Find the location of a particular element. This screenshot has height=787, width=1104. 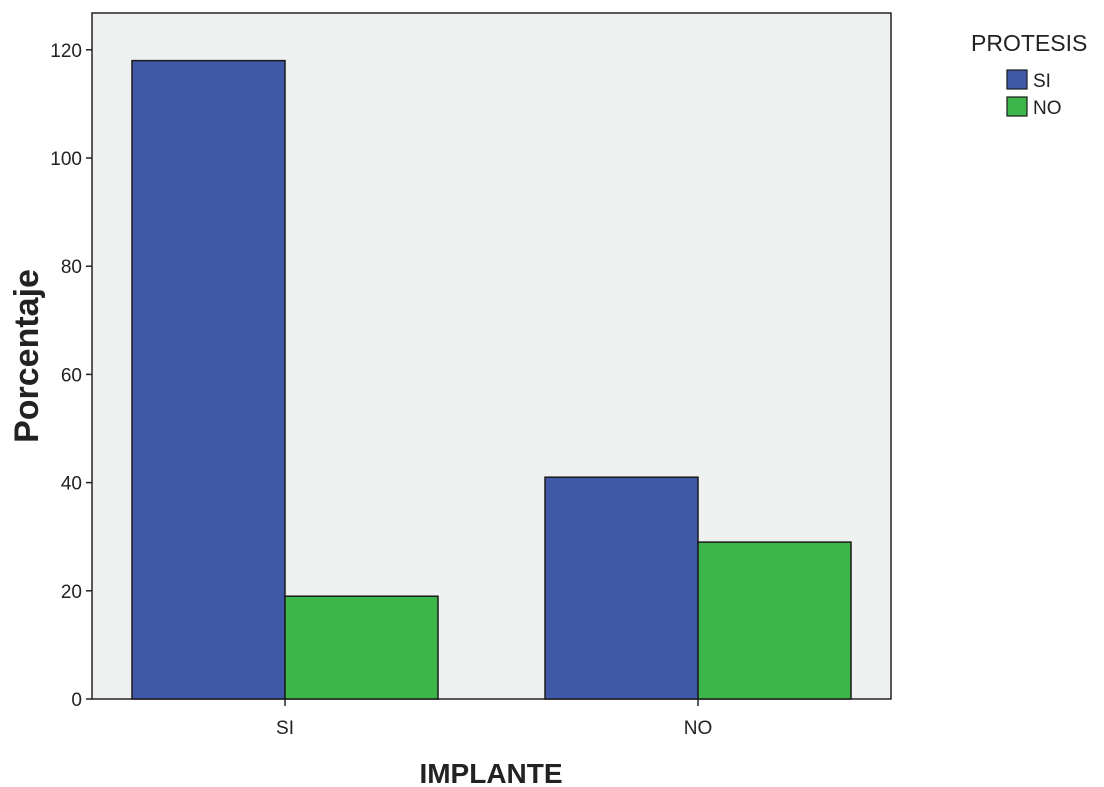

x-axis-title: IMPLANTE is located at coordinates (490, 772).